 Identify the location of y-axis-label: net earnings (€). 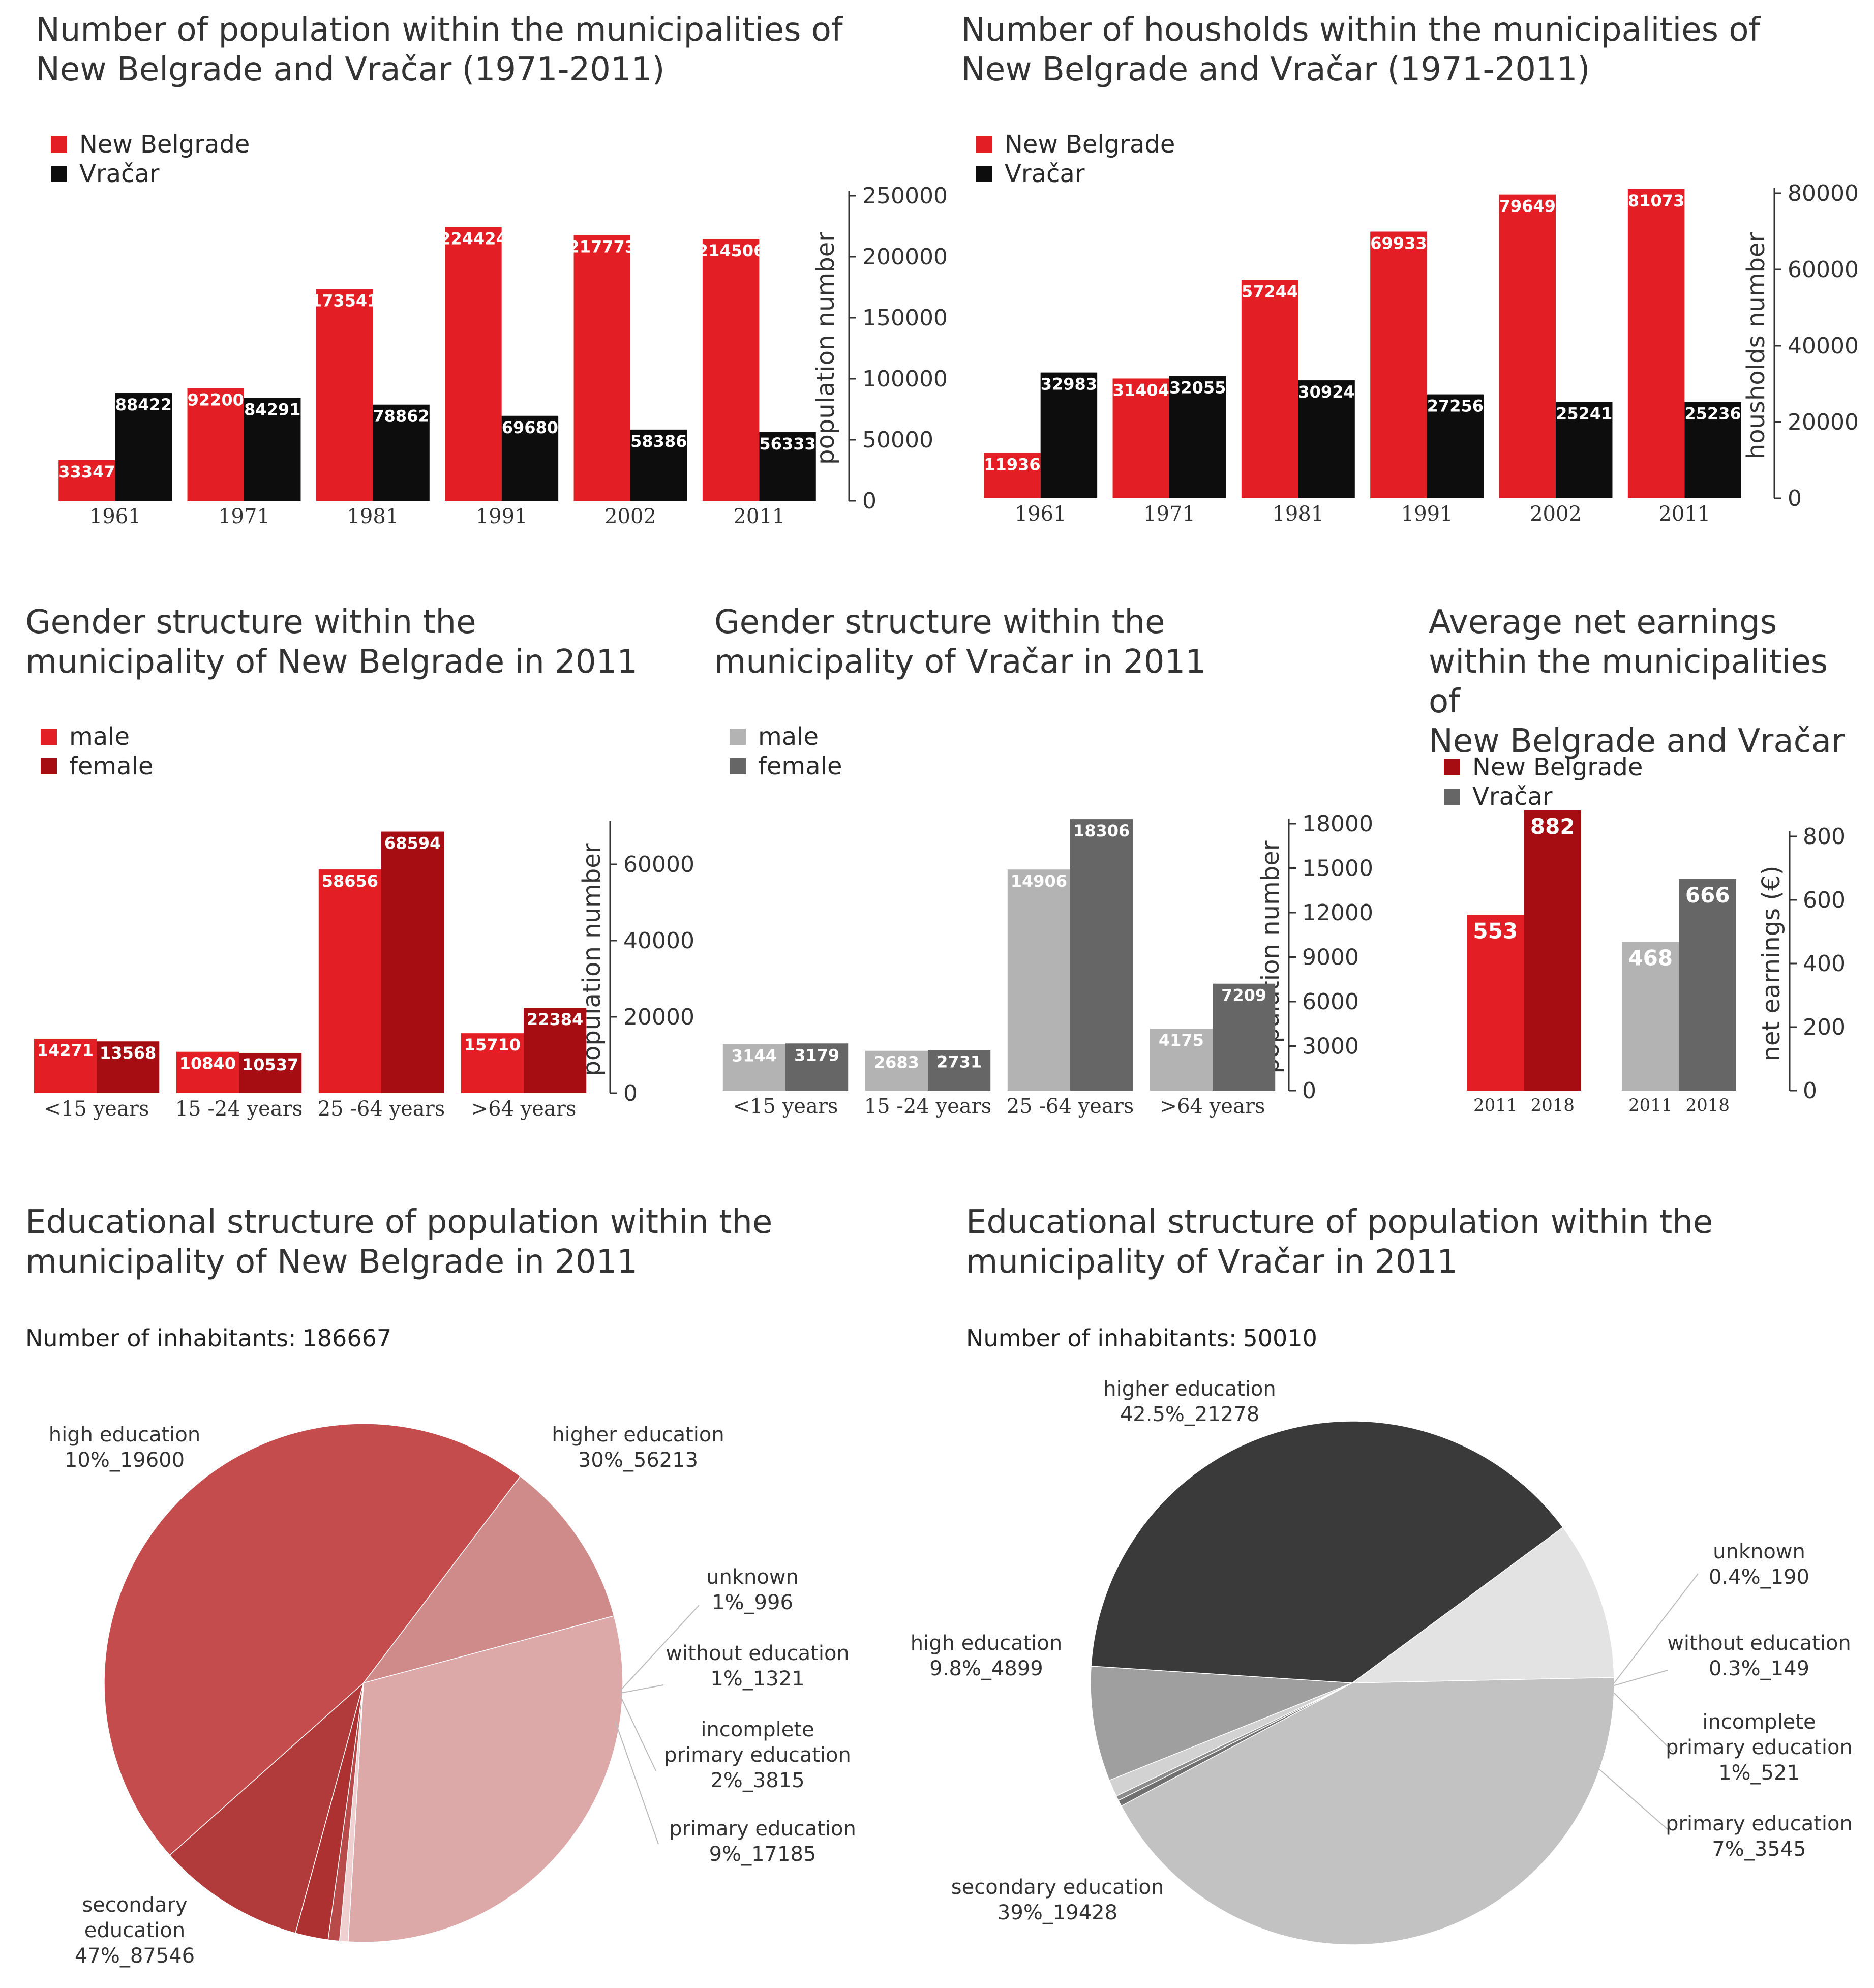
(1771, 964).